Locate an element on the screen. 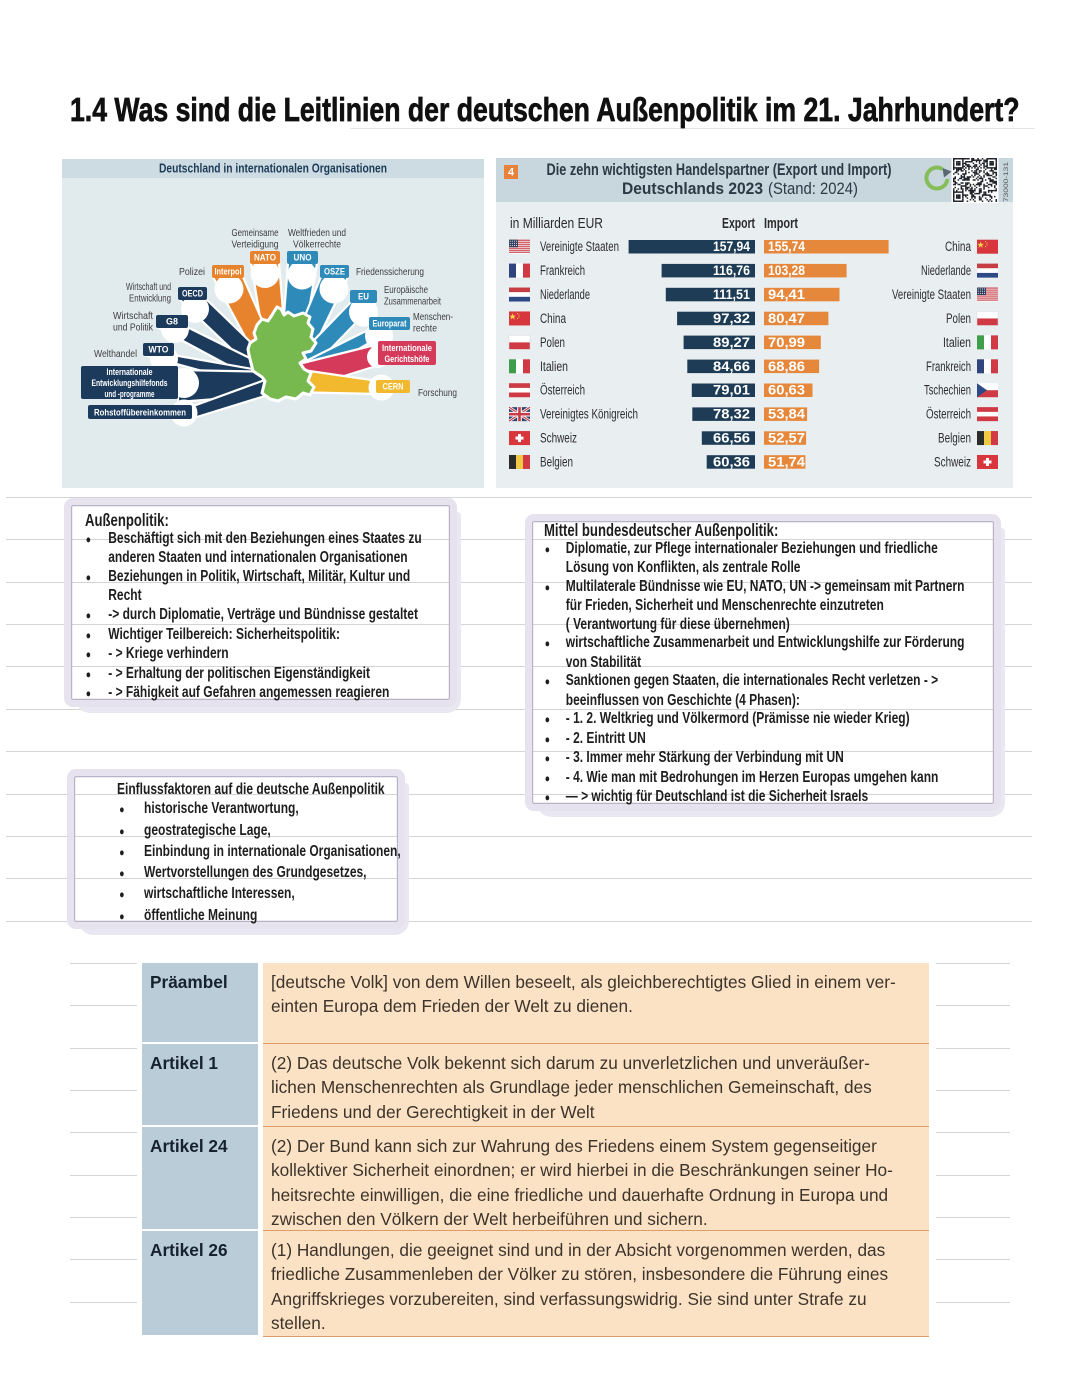 The height and width of the screenshot is (1395, 1080). svg-text: 60,36 is located at coordinates (732, 462).